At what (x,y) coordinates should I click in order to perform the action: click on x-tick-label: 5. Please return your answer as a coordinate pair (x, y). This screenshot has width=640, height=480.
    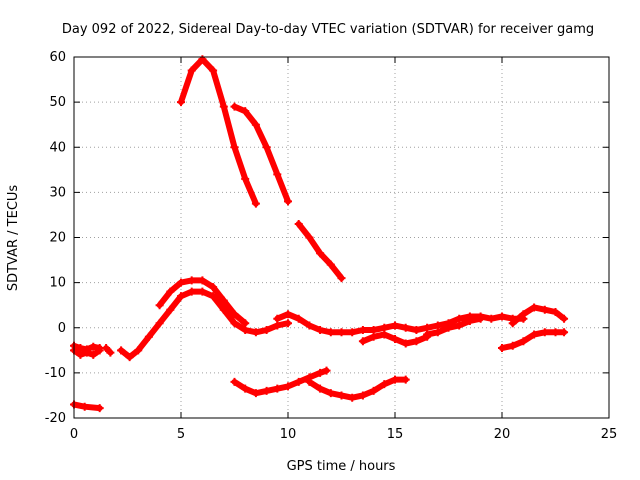
    Looking at the image, I should click on (181, 434).